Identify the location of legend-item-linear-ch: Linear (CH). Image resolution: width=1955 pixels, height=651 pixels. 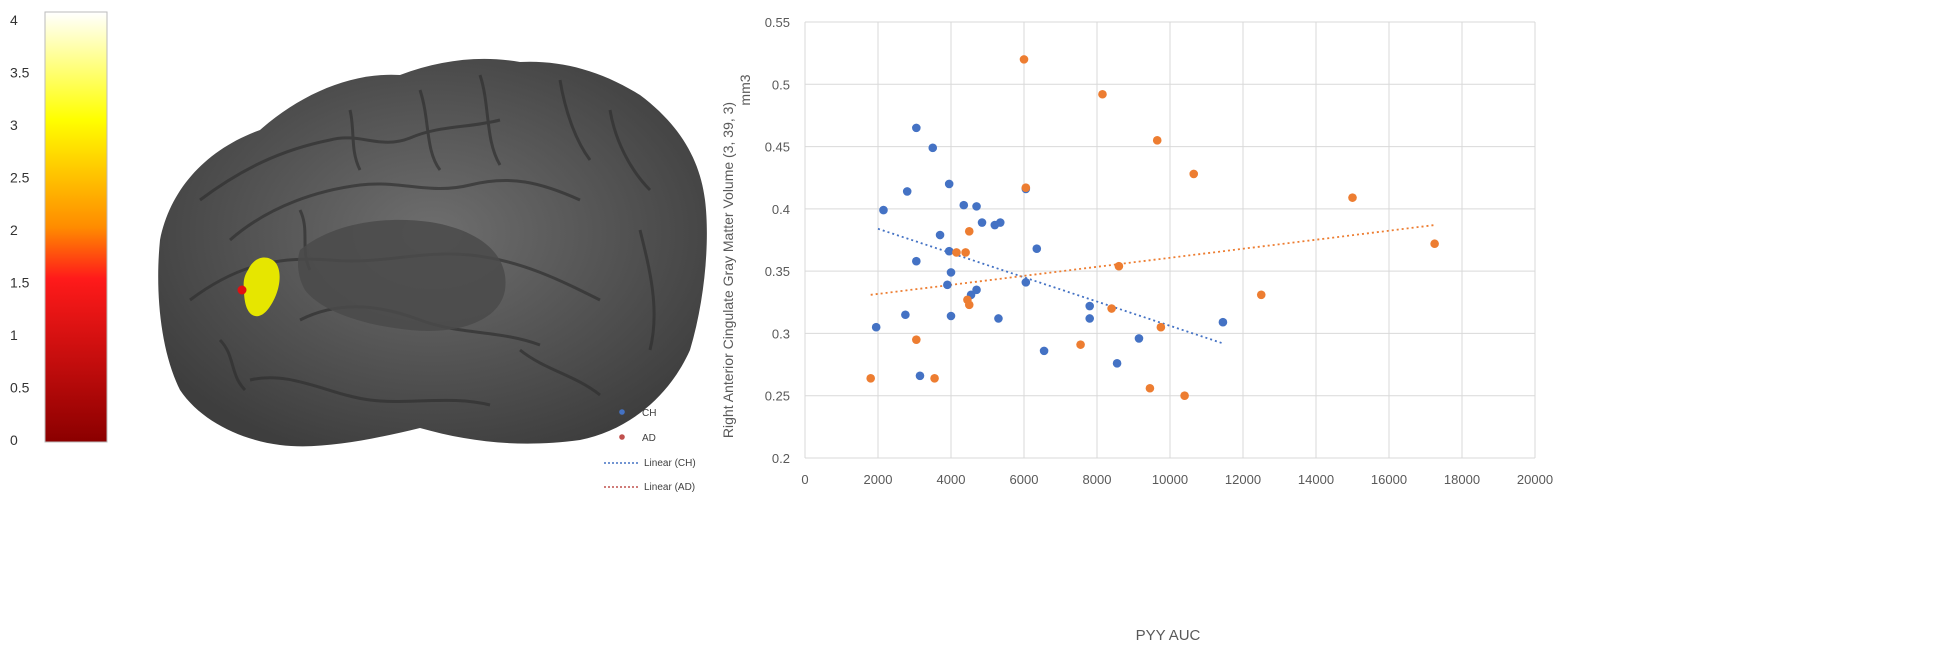
(650, 463).